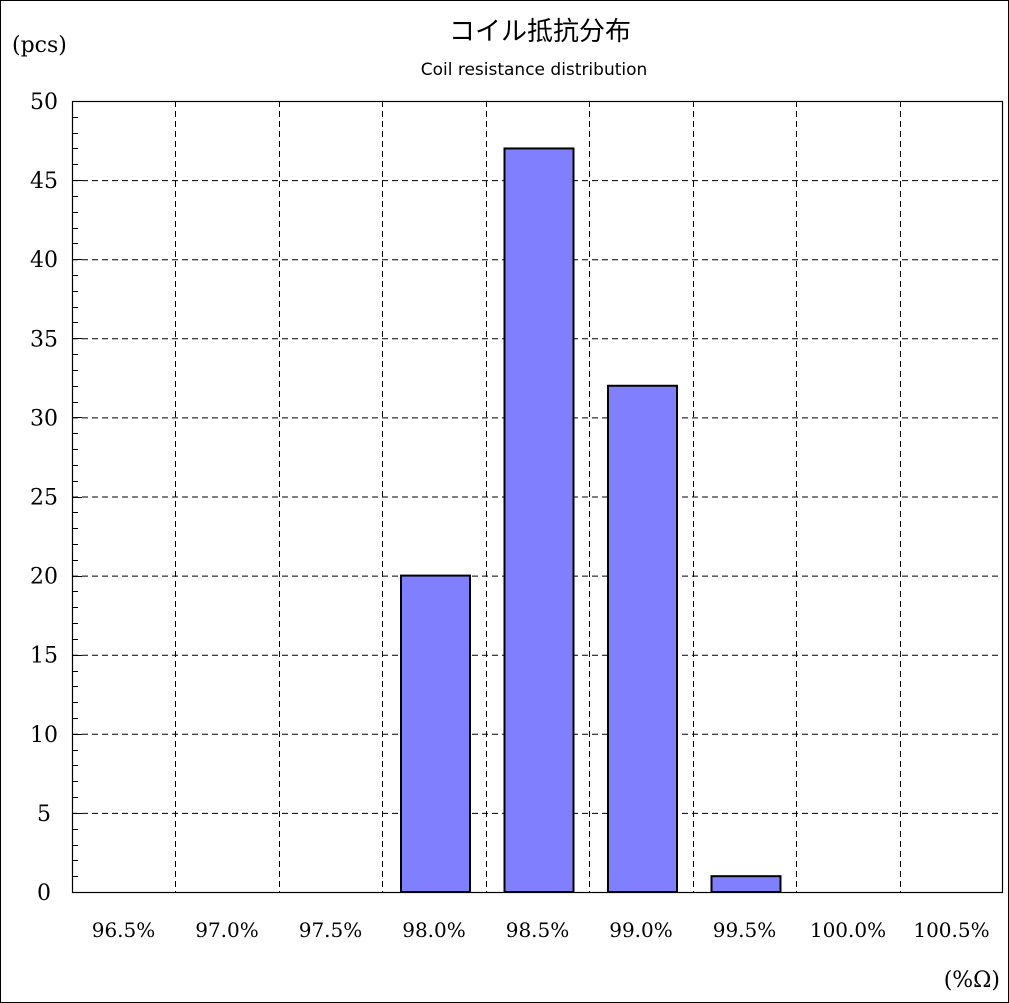 The height and width of the screenshot is (1003, 1009). I want to click on y-tick-label: 10, so click(44, 735).